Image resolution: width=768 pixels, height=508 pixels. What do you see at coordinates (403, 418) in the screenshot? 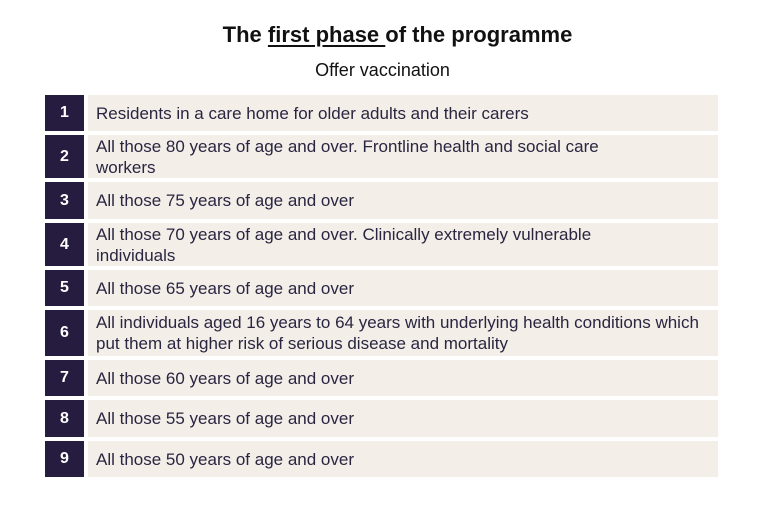
I see `priority-description: All those 55 years of age and over` at bounding box center [403, 418].